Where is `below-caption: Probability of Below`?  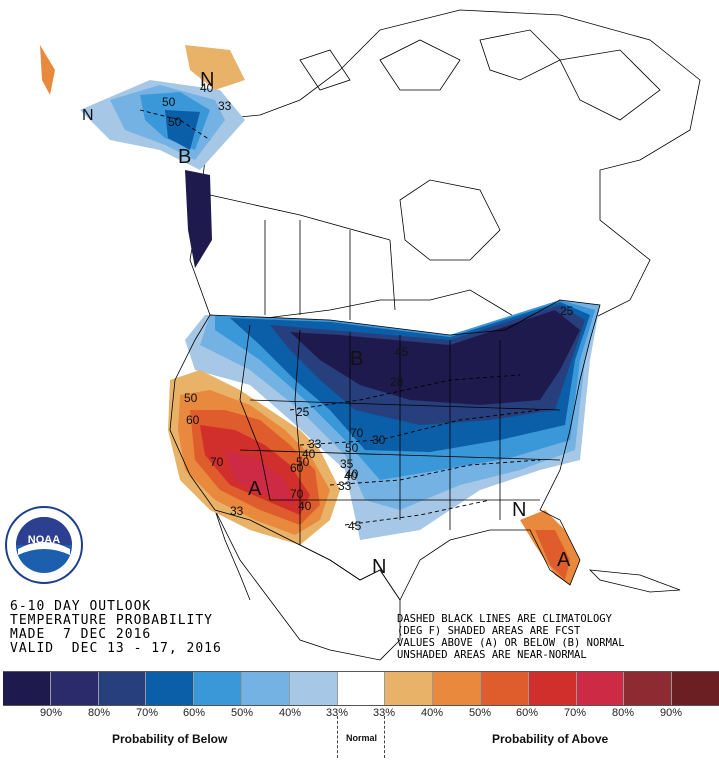
below-caption: Probability of Below is located at coordinates (170, 739).